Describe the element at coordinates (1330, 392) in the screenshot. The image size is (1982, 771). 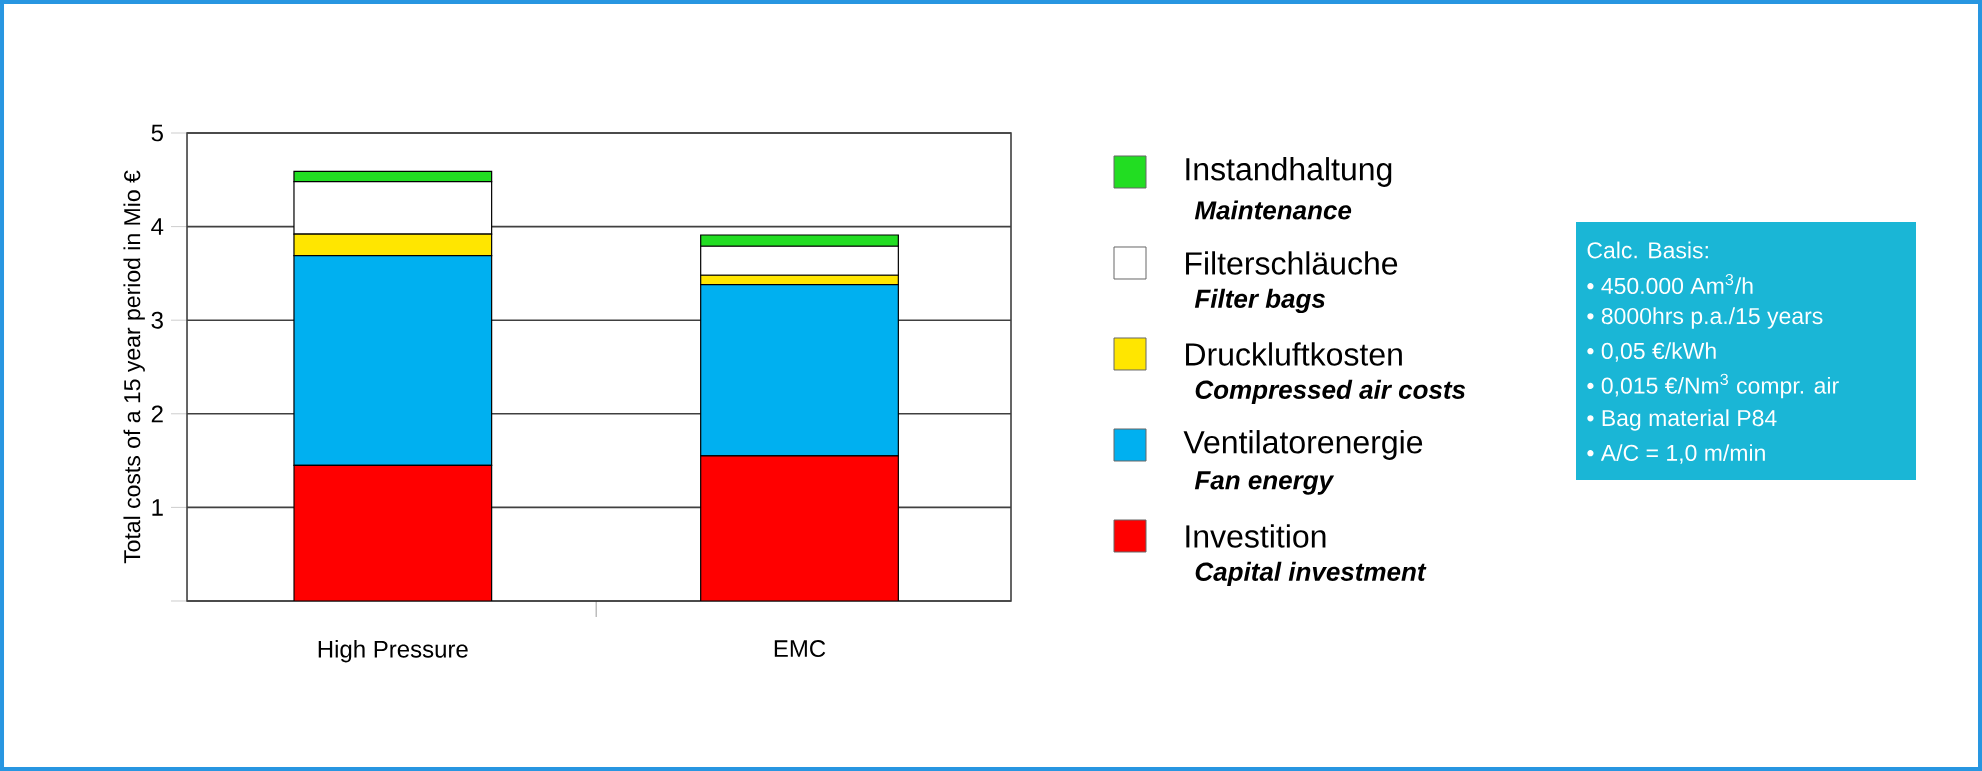
I see `text: Compressed air costs` at that location.